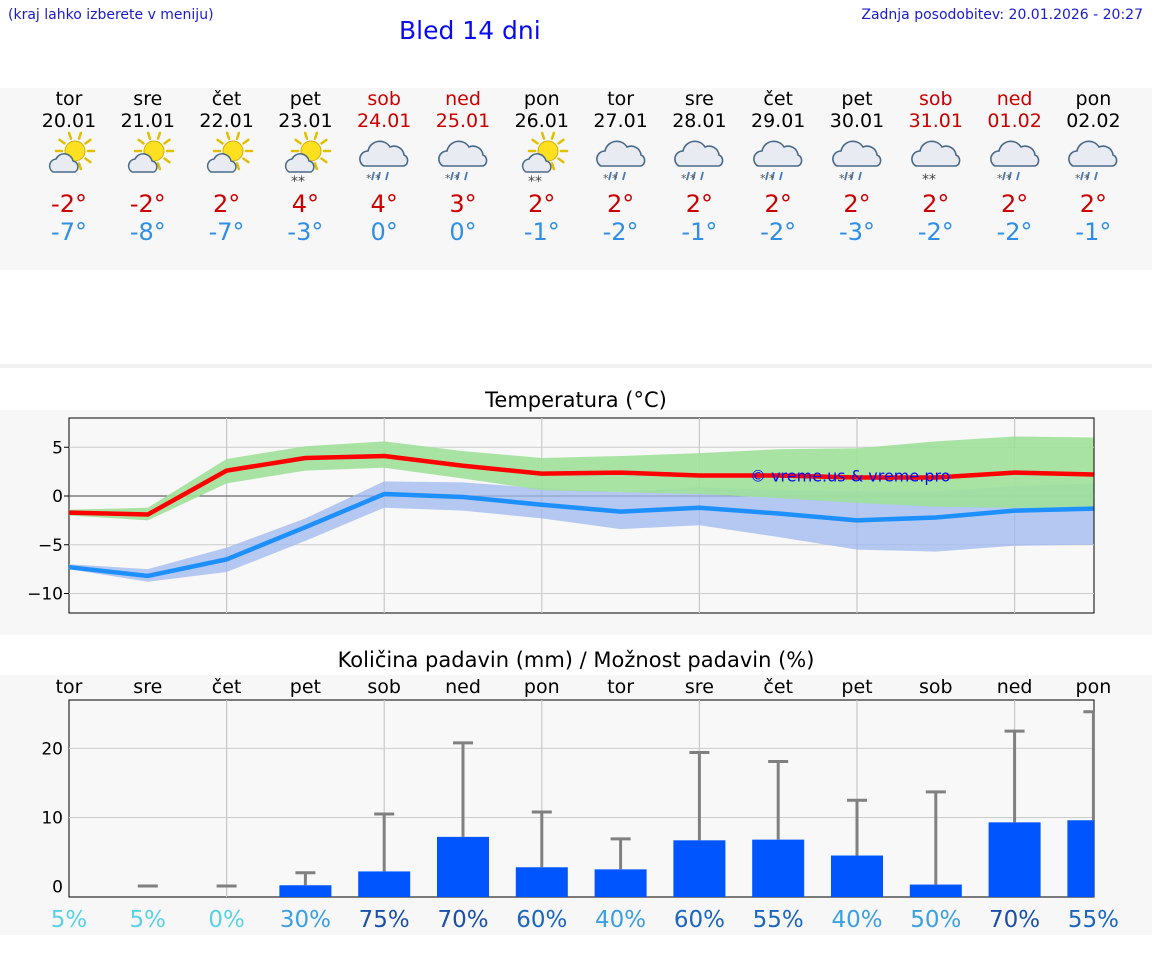 The width and height of the screenshot is (1152, 975). Describe the element at coordinates (778, 920) in the screenshot. I see `precip-chance: 55%` at that location.